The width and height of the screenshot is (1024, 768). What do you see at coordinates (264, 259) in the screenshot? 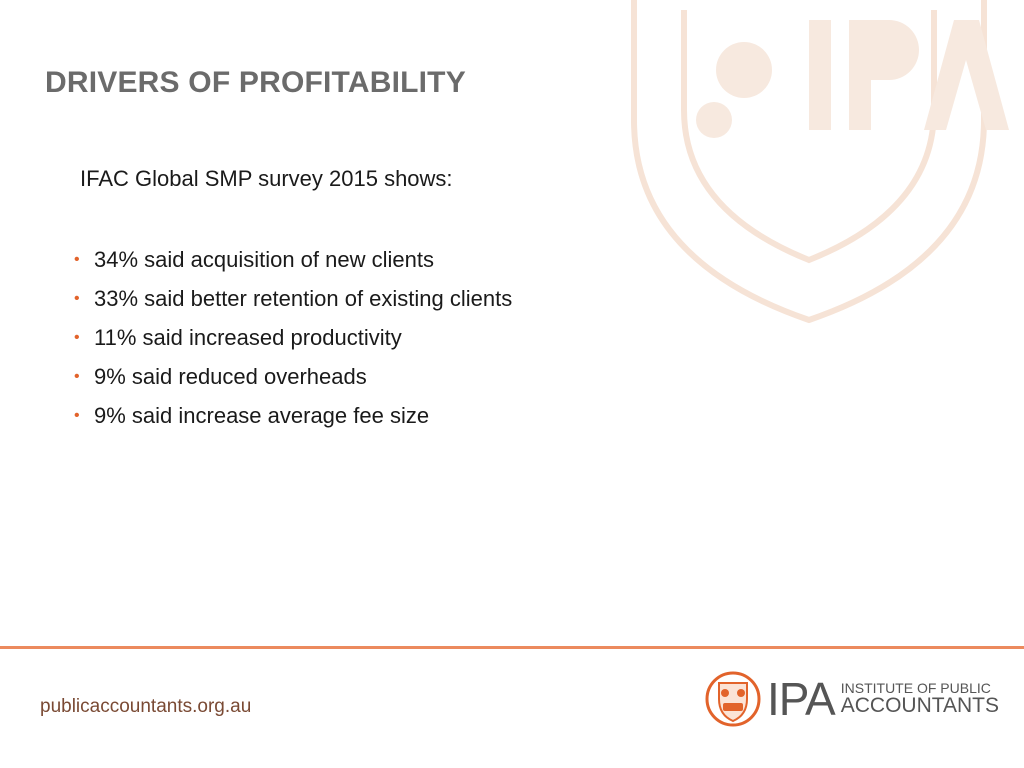
I see `list-item-text: 34% said acquisition of new clients` at bounding box center [264, 259].